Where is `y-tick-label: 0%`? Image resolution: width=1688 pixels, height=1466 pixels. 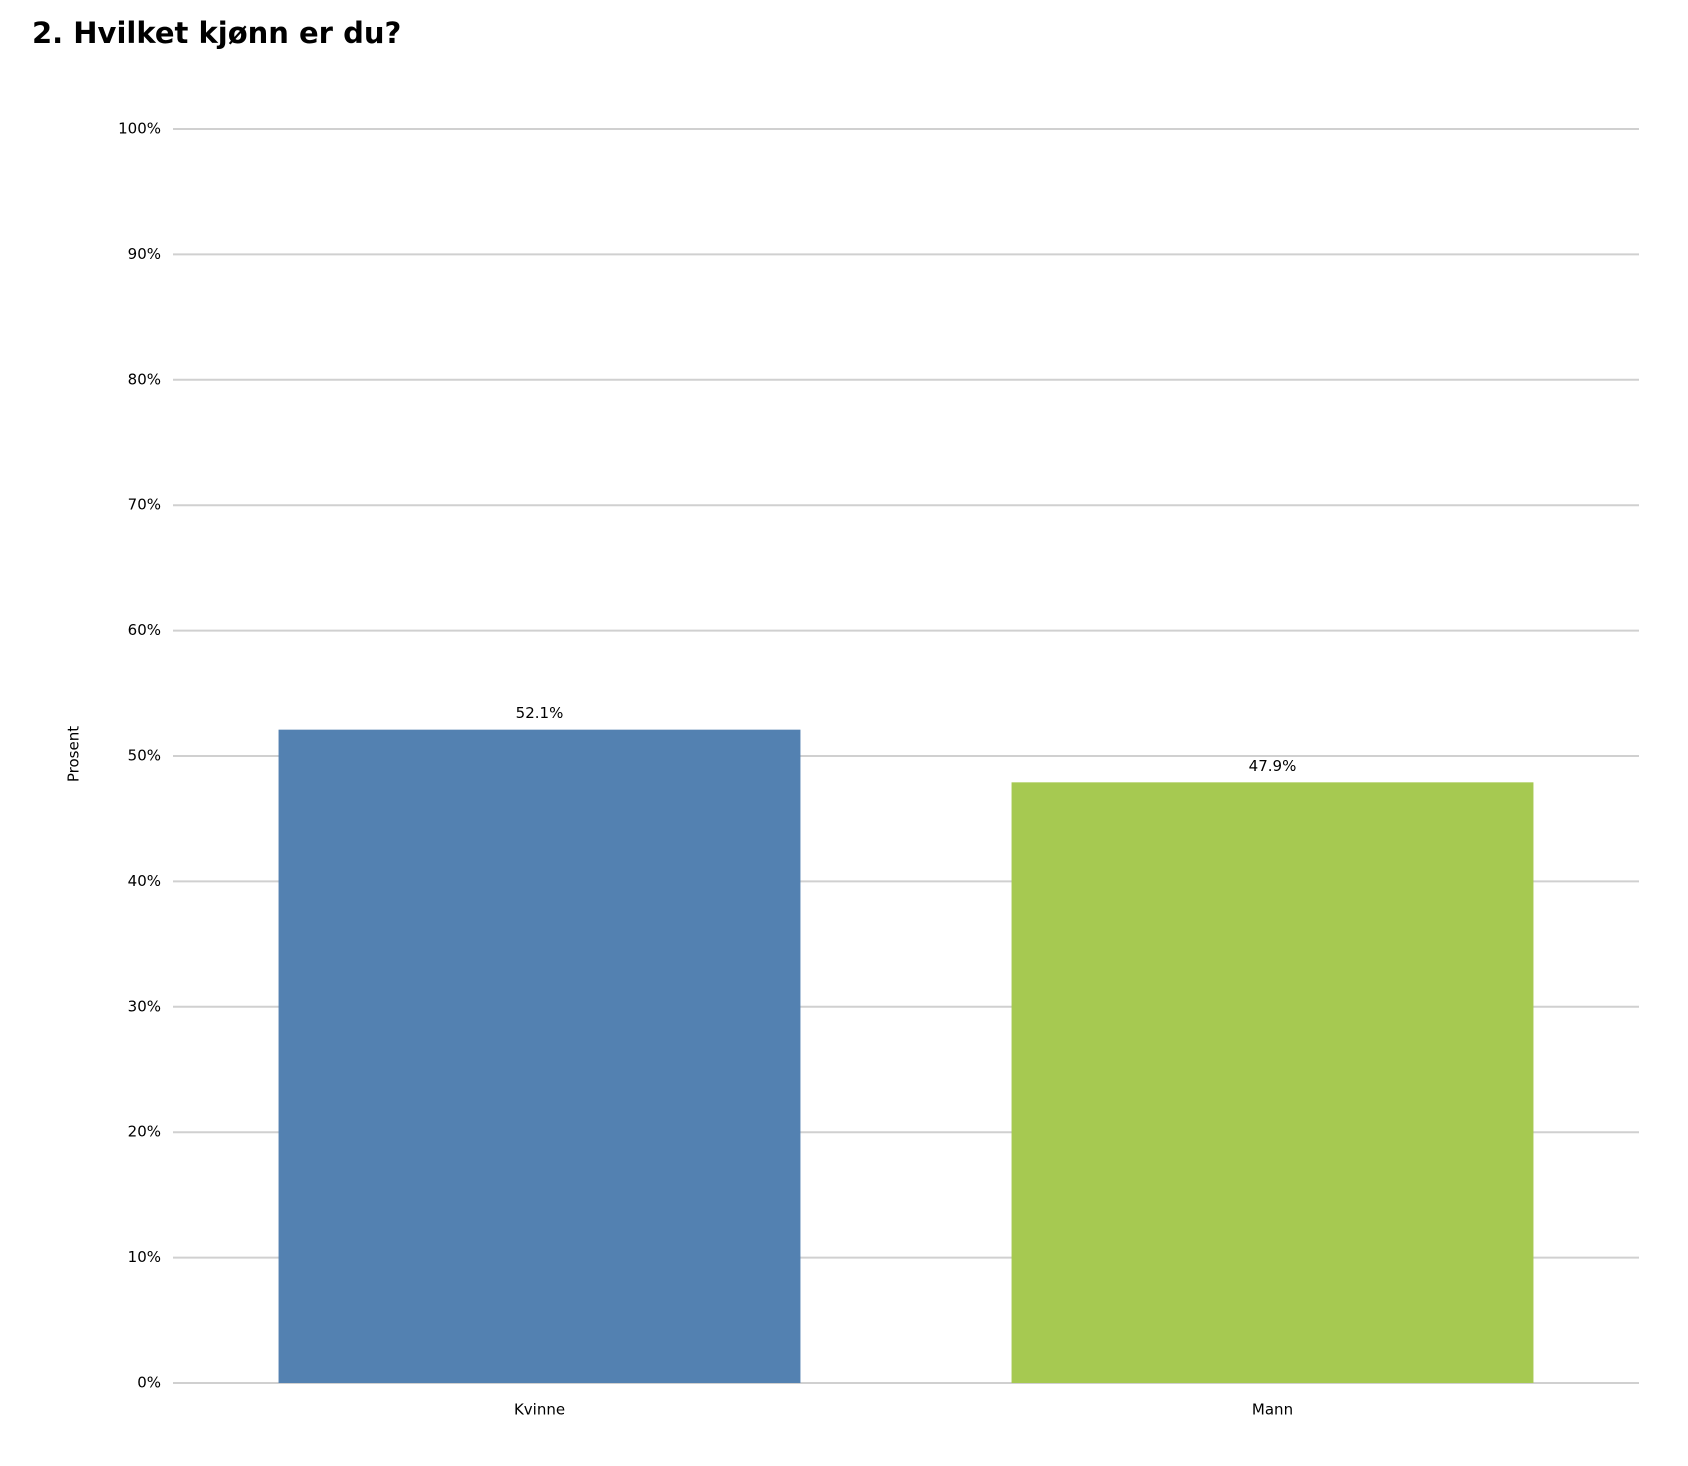 y-tick-label: 0% is located at coordinates (149, 1383).